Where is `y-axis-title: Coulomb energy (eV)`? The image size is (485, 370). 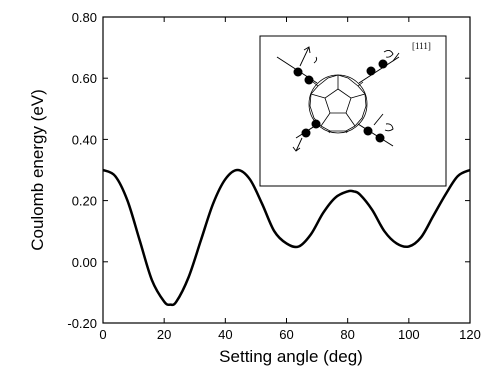 y-axis-title: Coulomb energy (eV) is located at coordinates (37, 170).